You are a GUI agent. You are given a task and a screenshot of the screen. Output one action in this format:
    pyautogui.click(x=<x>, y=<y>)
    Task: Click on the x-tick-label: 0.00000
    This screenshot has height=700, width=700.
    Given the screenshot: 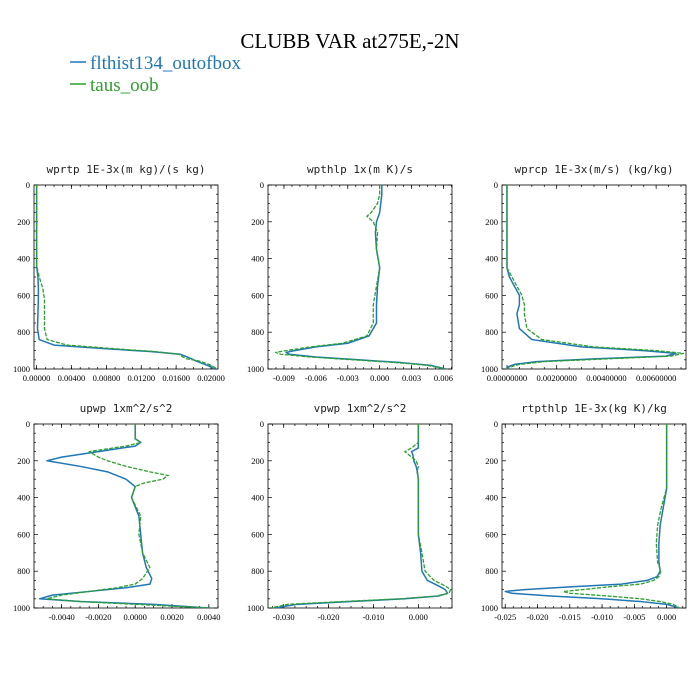 What is the action you would take?
    pyautogui.click(x=37, y=378)
    